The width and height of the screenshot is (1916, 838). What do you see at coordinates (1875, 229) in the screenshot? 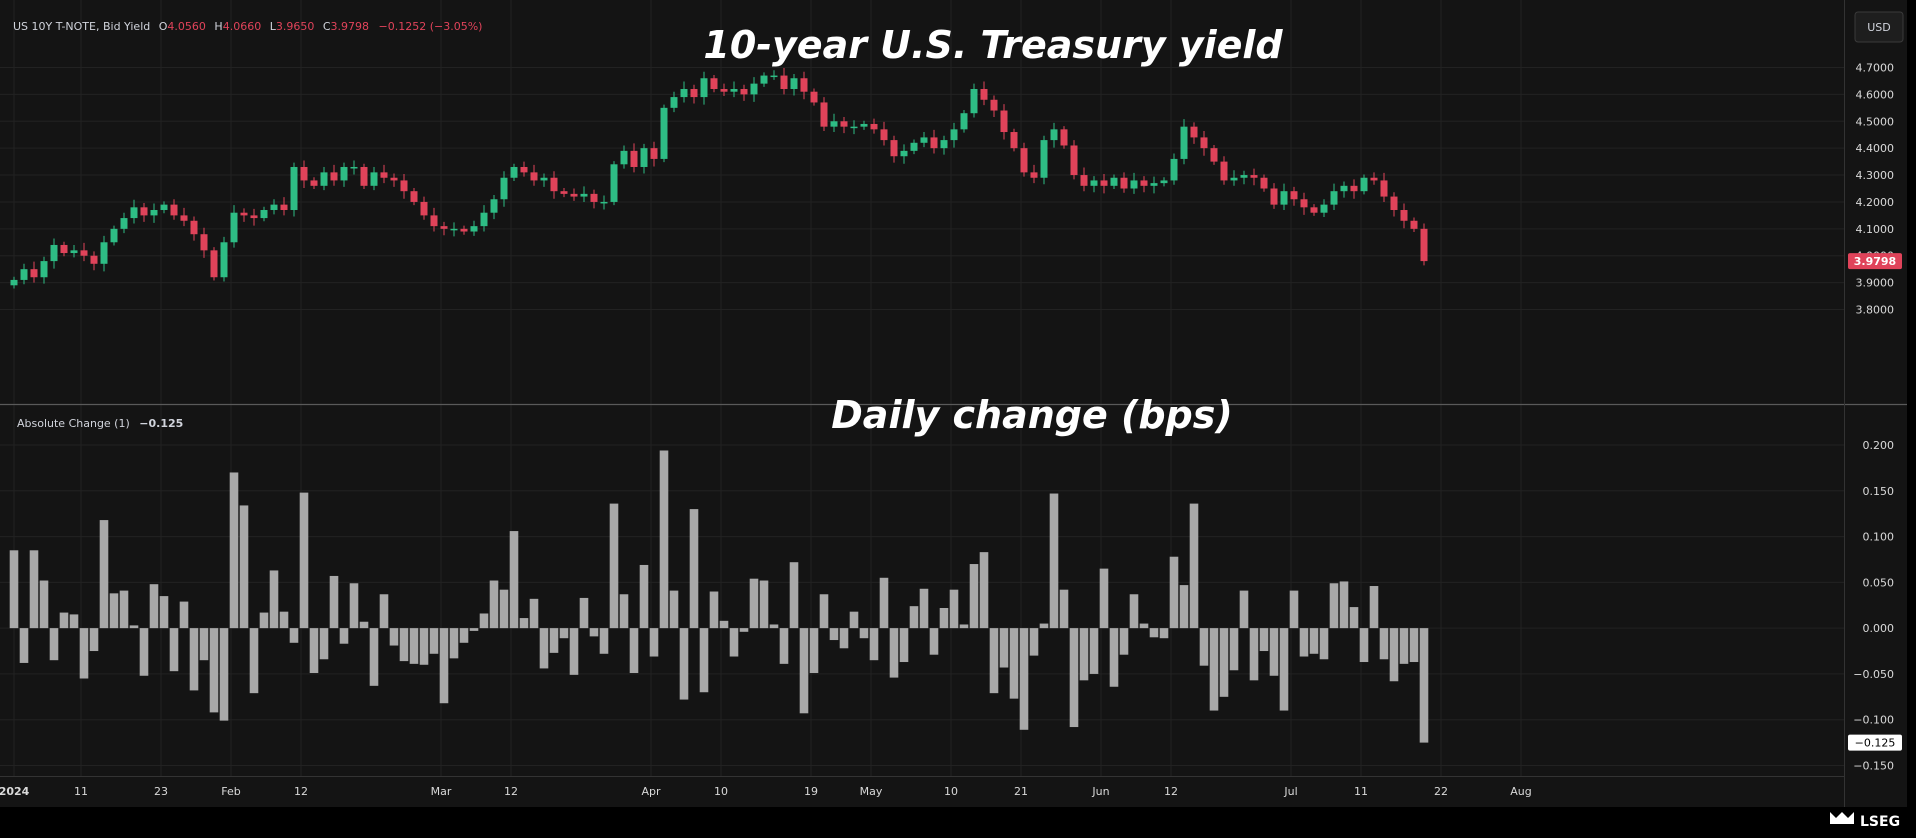
I see `price-tick-label: 4.1000` at bounding box center [1875, 229].